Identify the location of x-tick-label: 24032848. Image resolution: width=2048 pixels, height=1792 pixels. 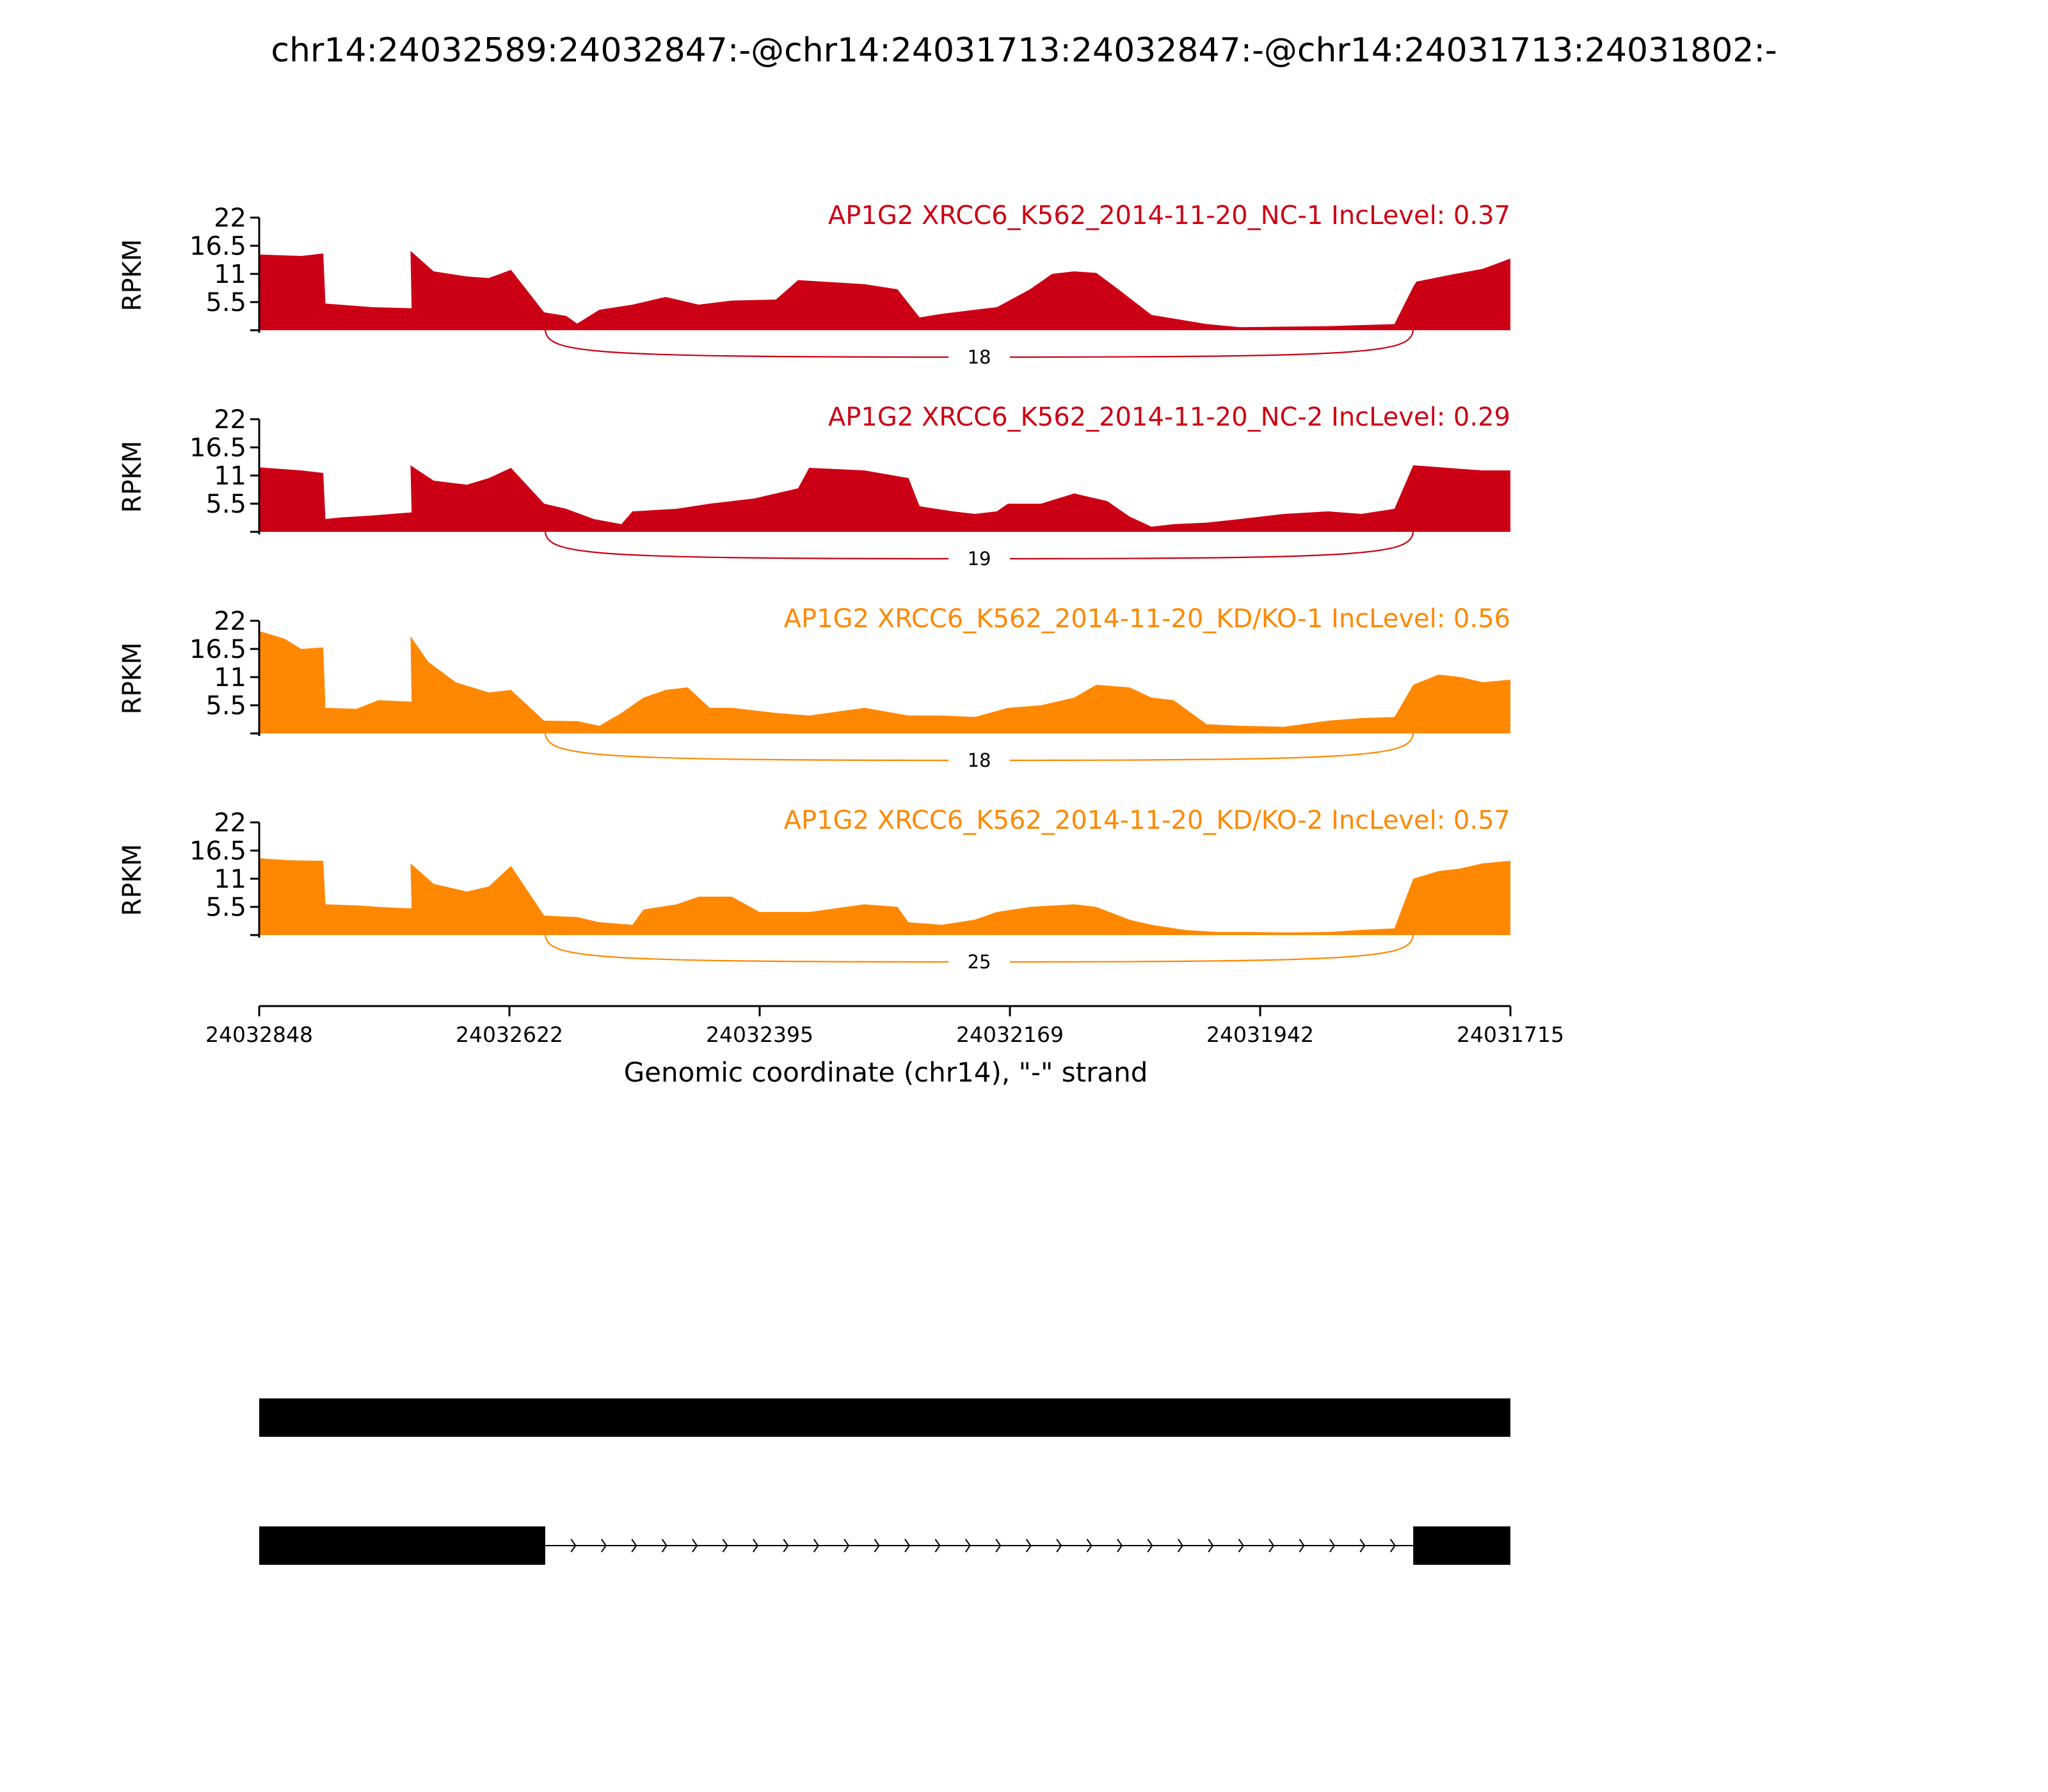
(259, 1034).